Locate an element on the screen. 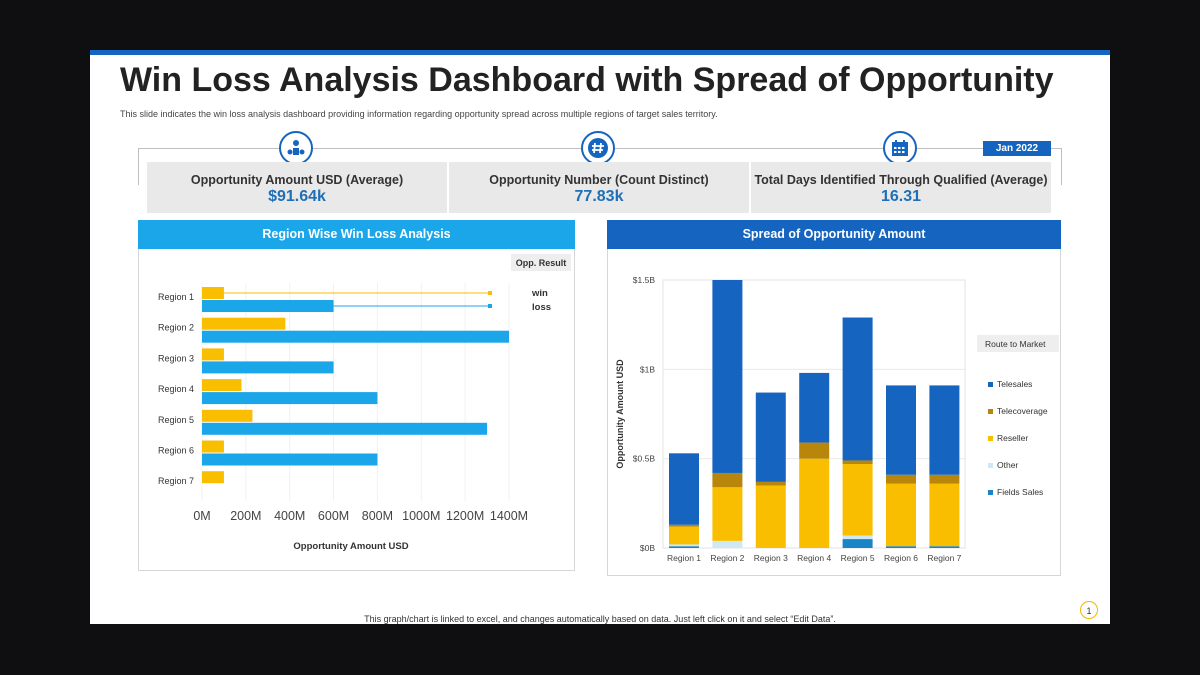 The image size is (1200, 675). legend-label: Reseller is located at coordinates (1012, 438).